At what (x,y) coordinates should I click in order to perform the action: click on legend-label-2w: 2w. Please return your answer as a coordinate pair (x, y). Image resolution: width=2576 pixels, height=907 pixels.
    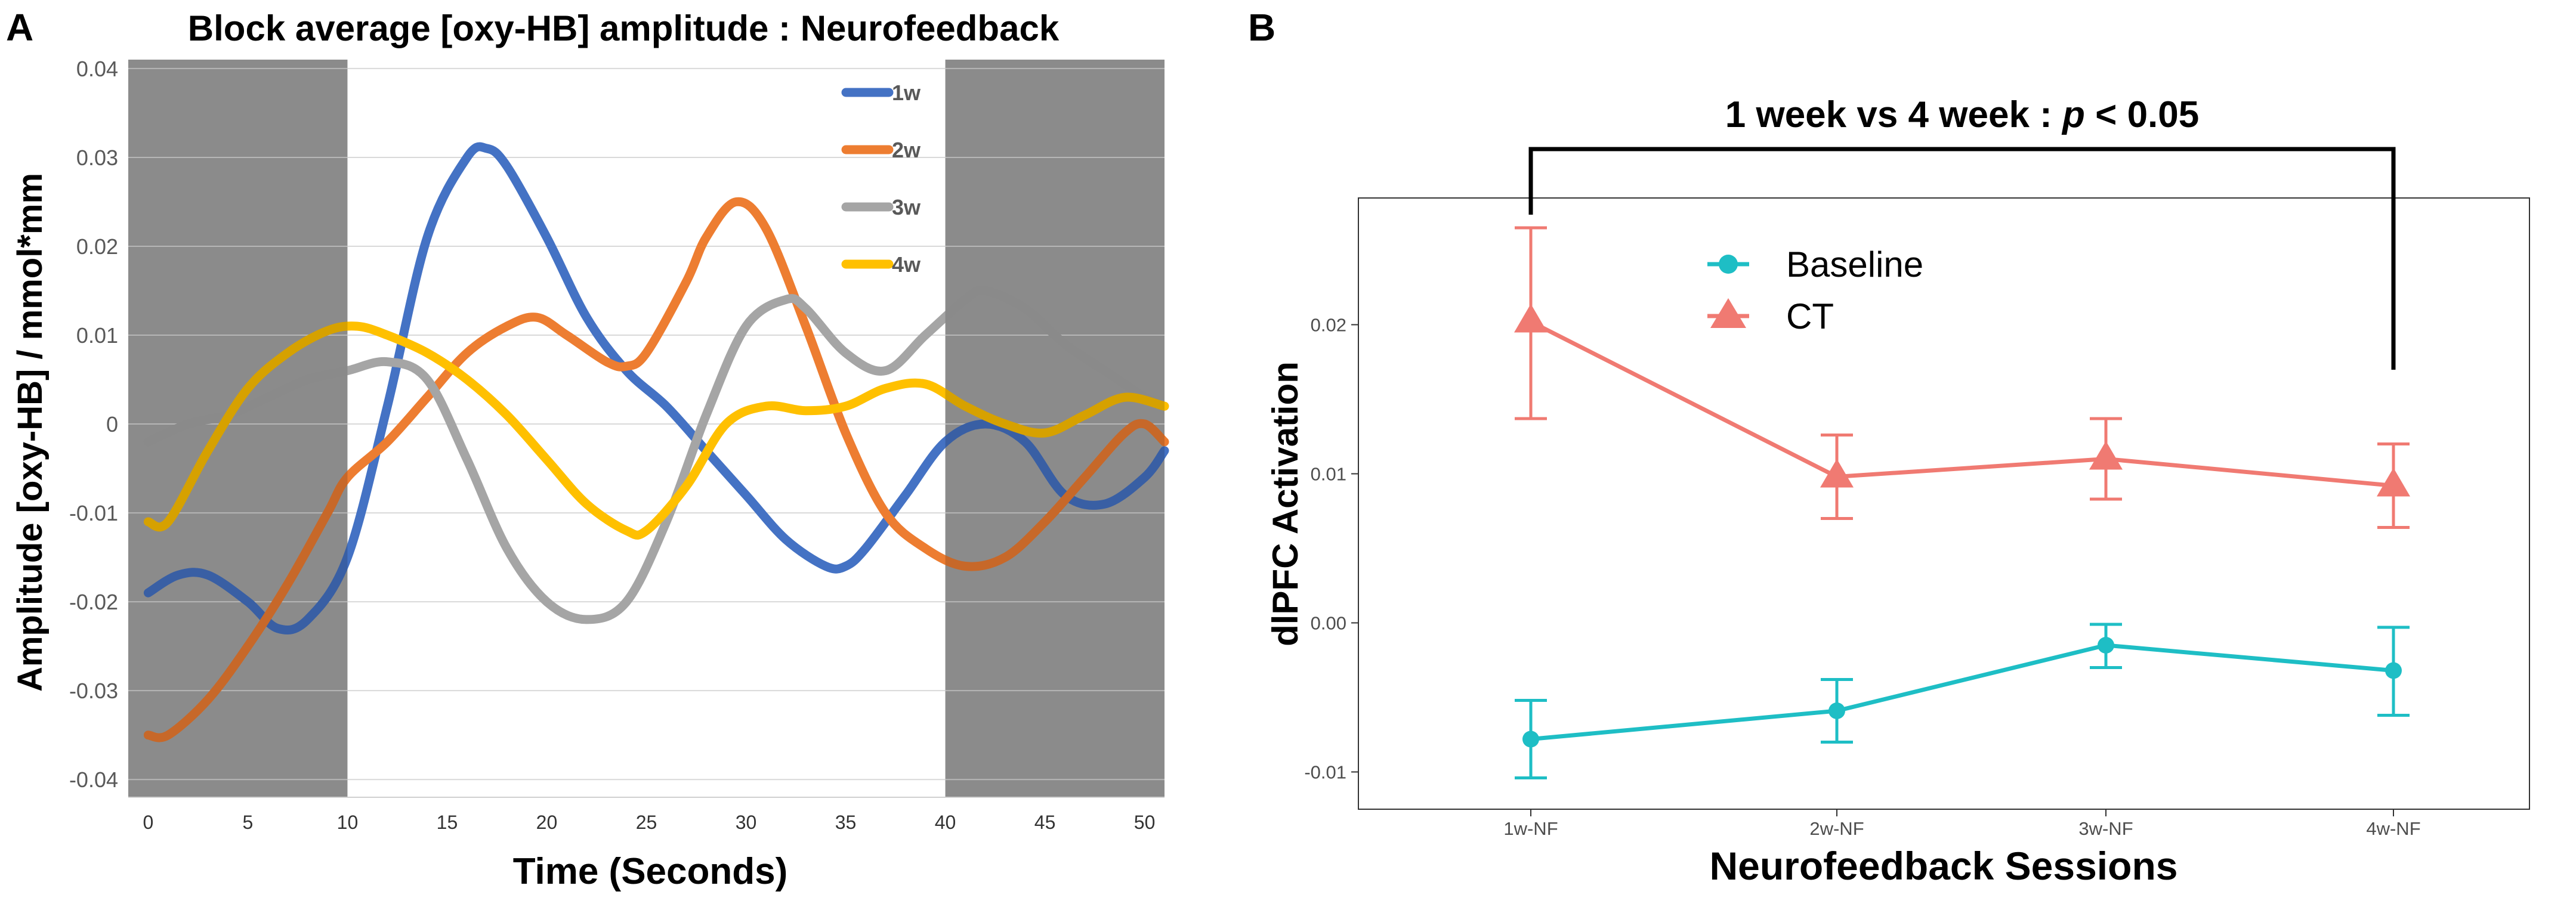
    Looking at the image, I should click on (906, 150).